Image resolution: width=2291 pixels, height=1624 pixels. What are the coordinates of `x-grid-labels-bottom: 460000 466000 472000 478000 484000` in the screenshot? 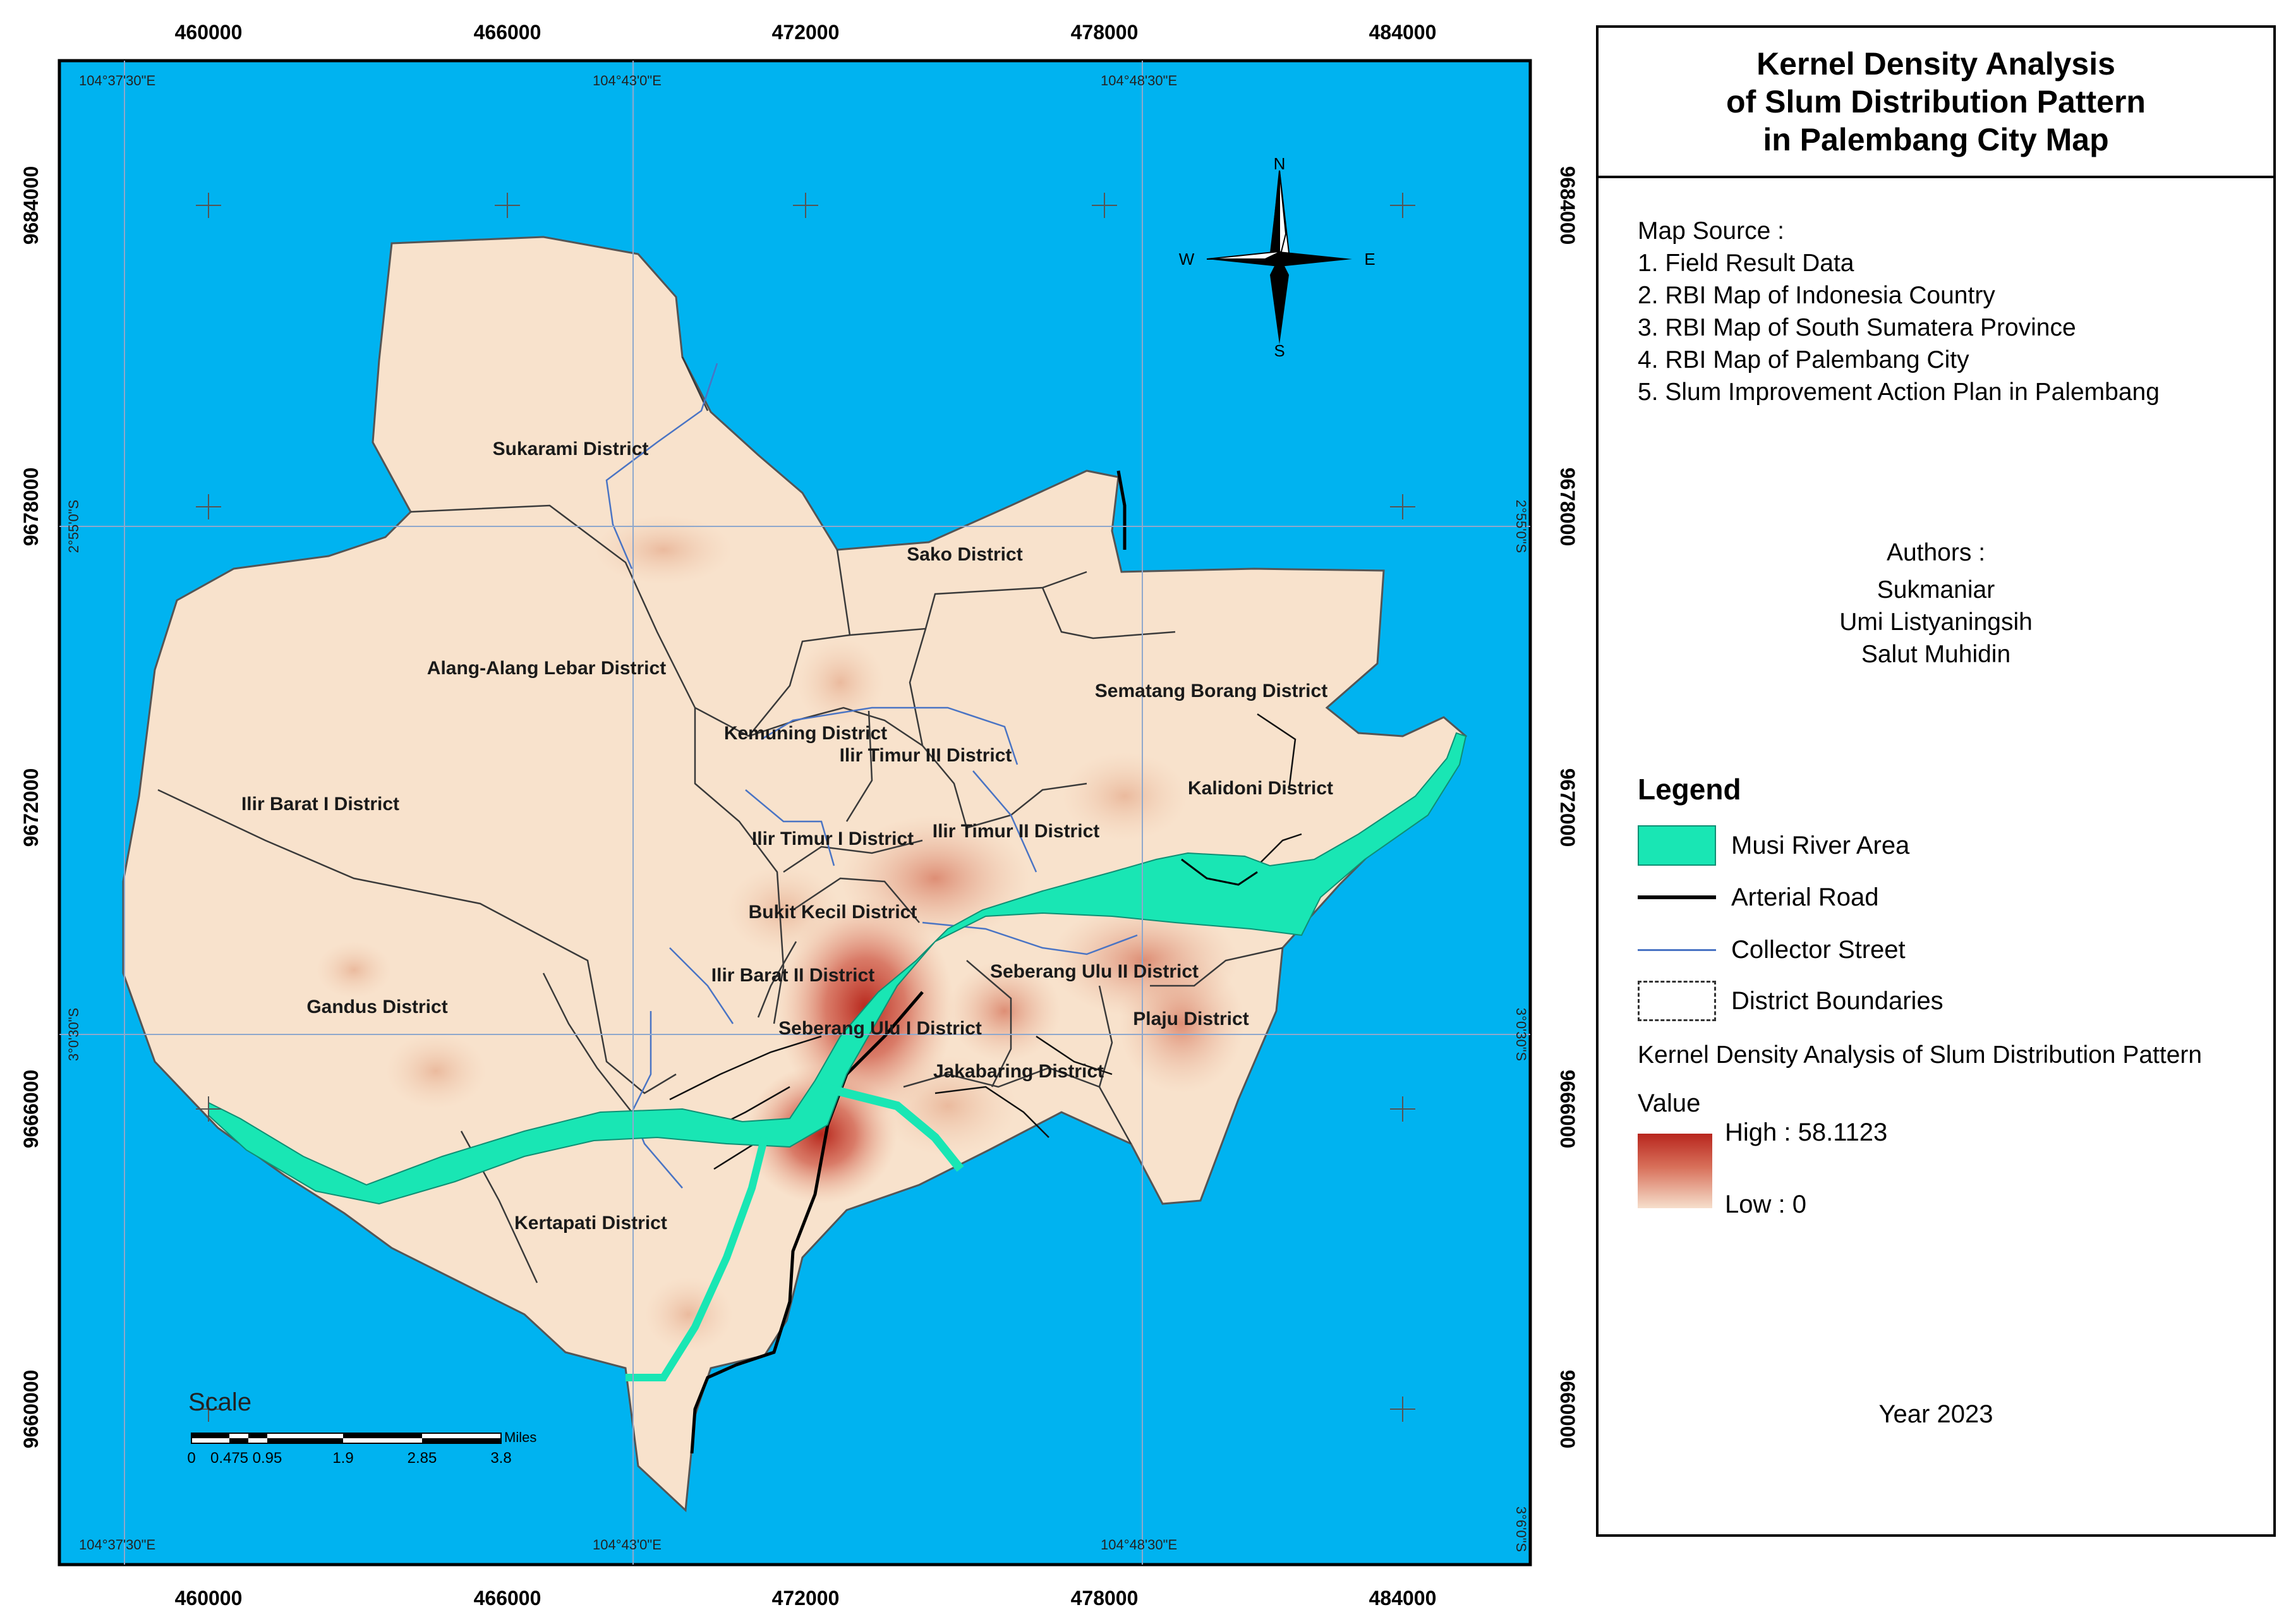 It's located at (806, 1598).